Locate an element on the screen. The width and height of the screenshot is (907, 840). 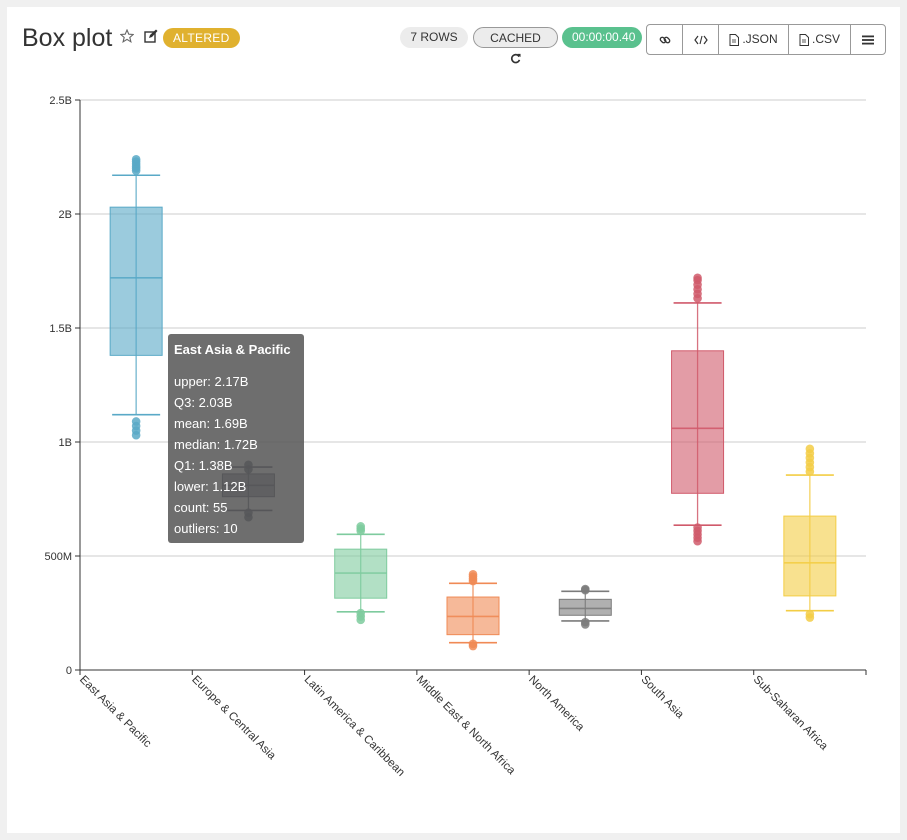
y-tick-label: 1B is located at coordinates (65, 443).